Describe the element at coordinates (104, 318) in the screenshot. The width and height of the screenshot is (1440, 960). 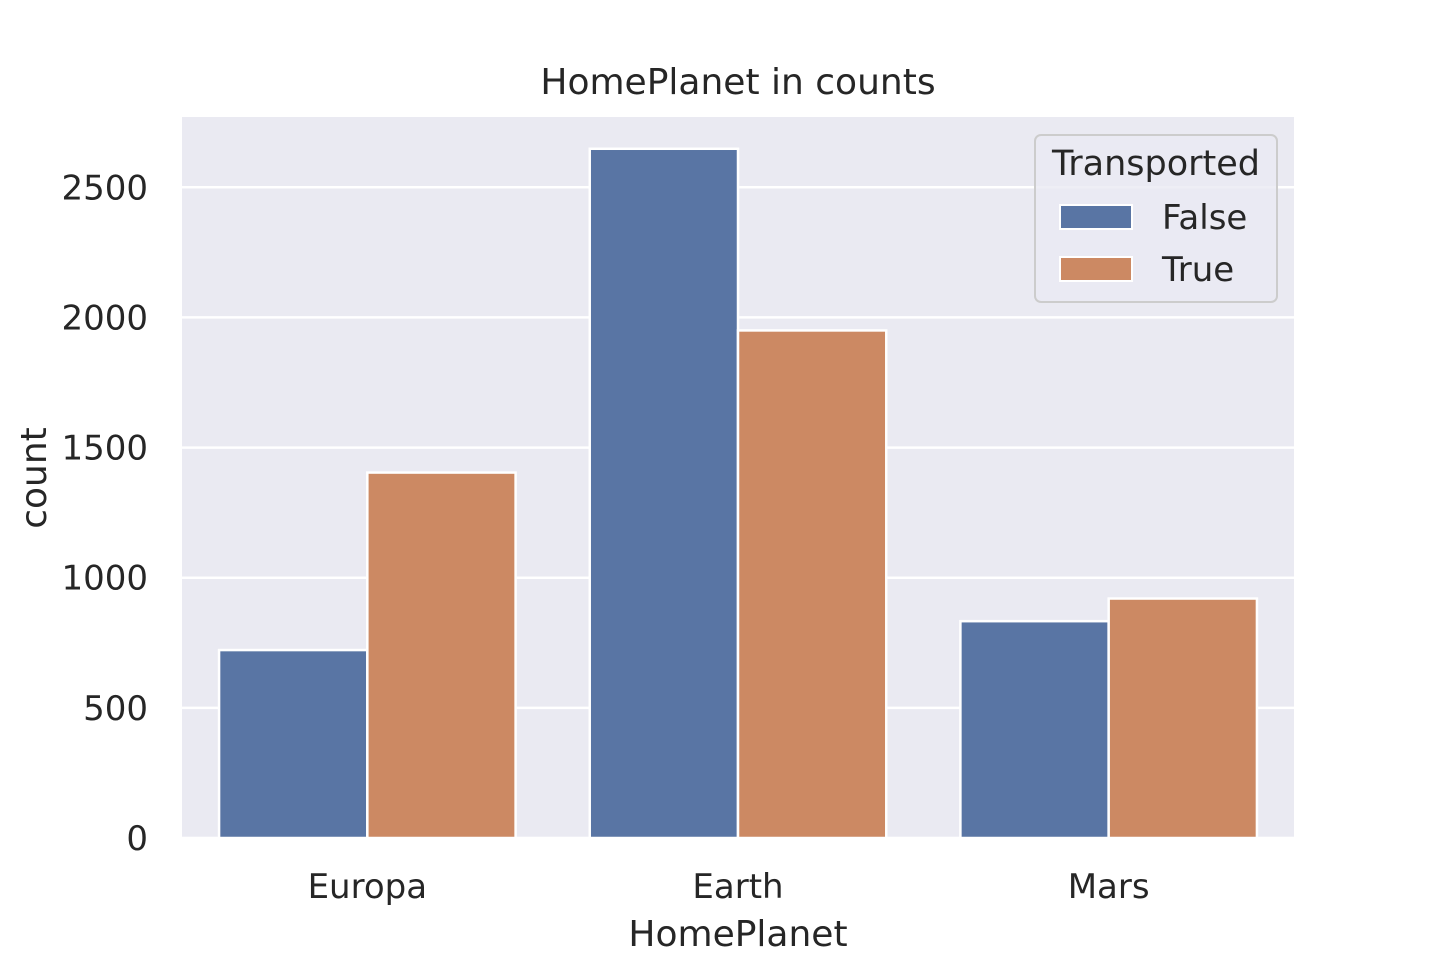
I see `y-tick-label: 2000` at that location.